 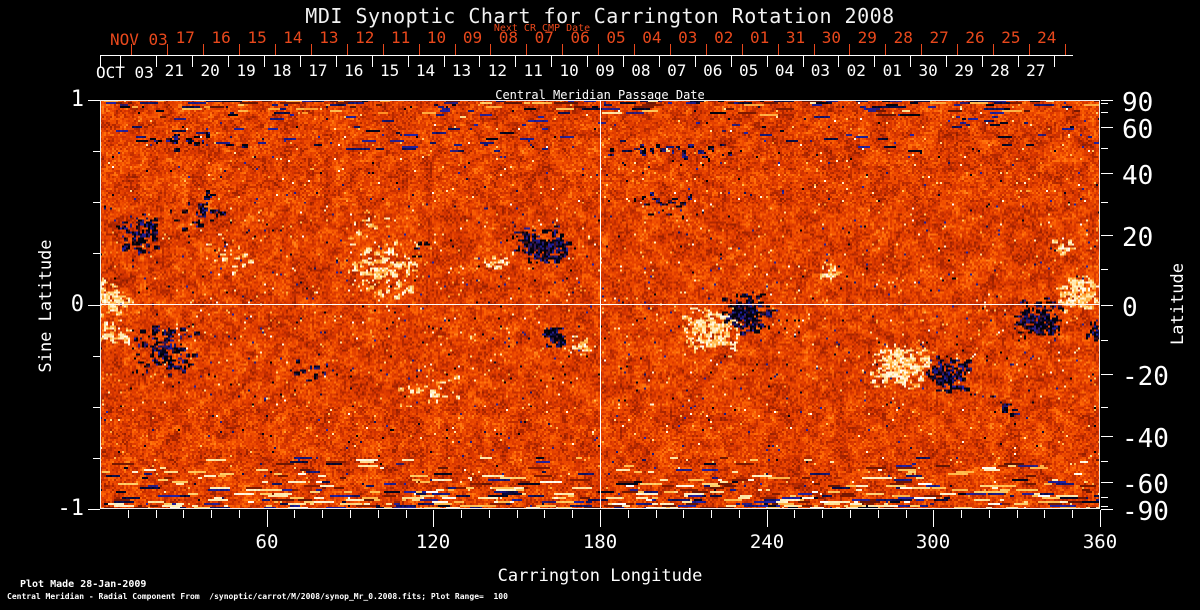 I want to click on next-cr-day-label: 28, so click(x=903, y=37).